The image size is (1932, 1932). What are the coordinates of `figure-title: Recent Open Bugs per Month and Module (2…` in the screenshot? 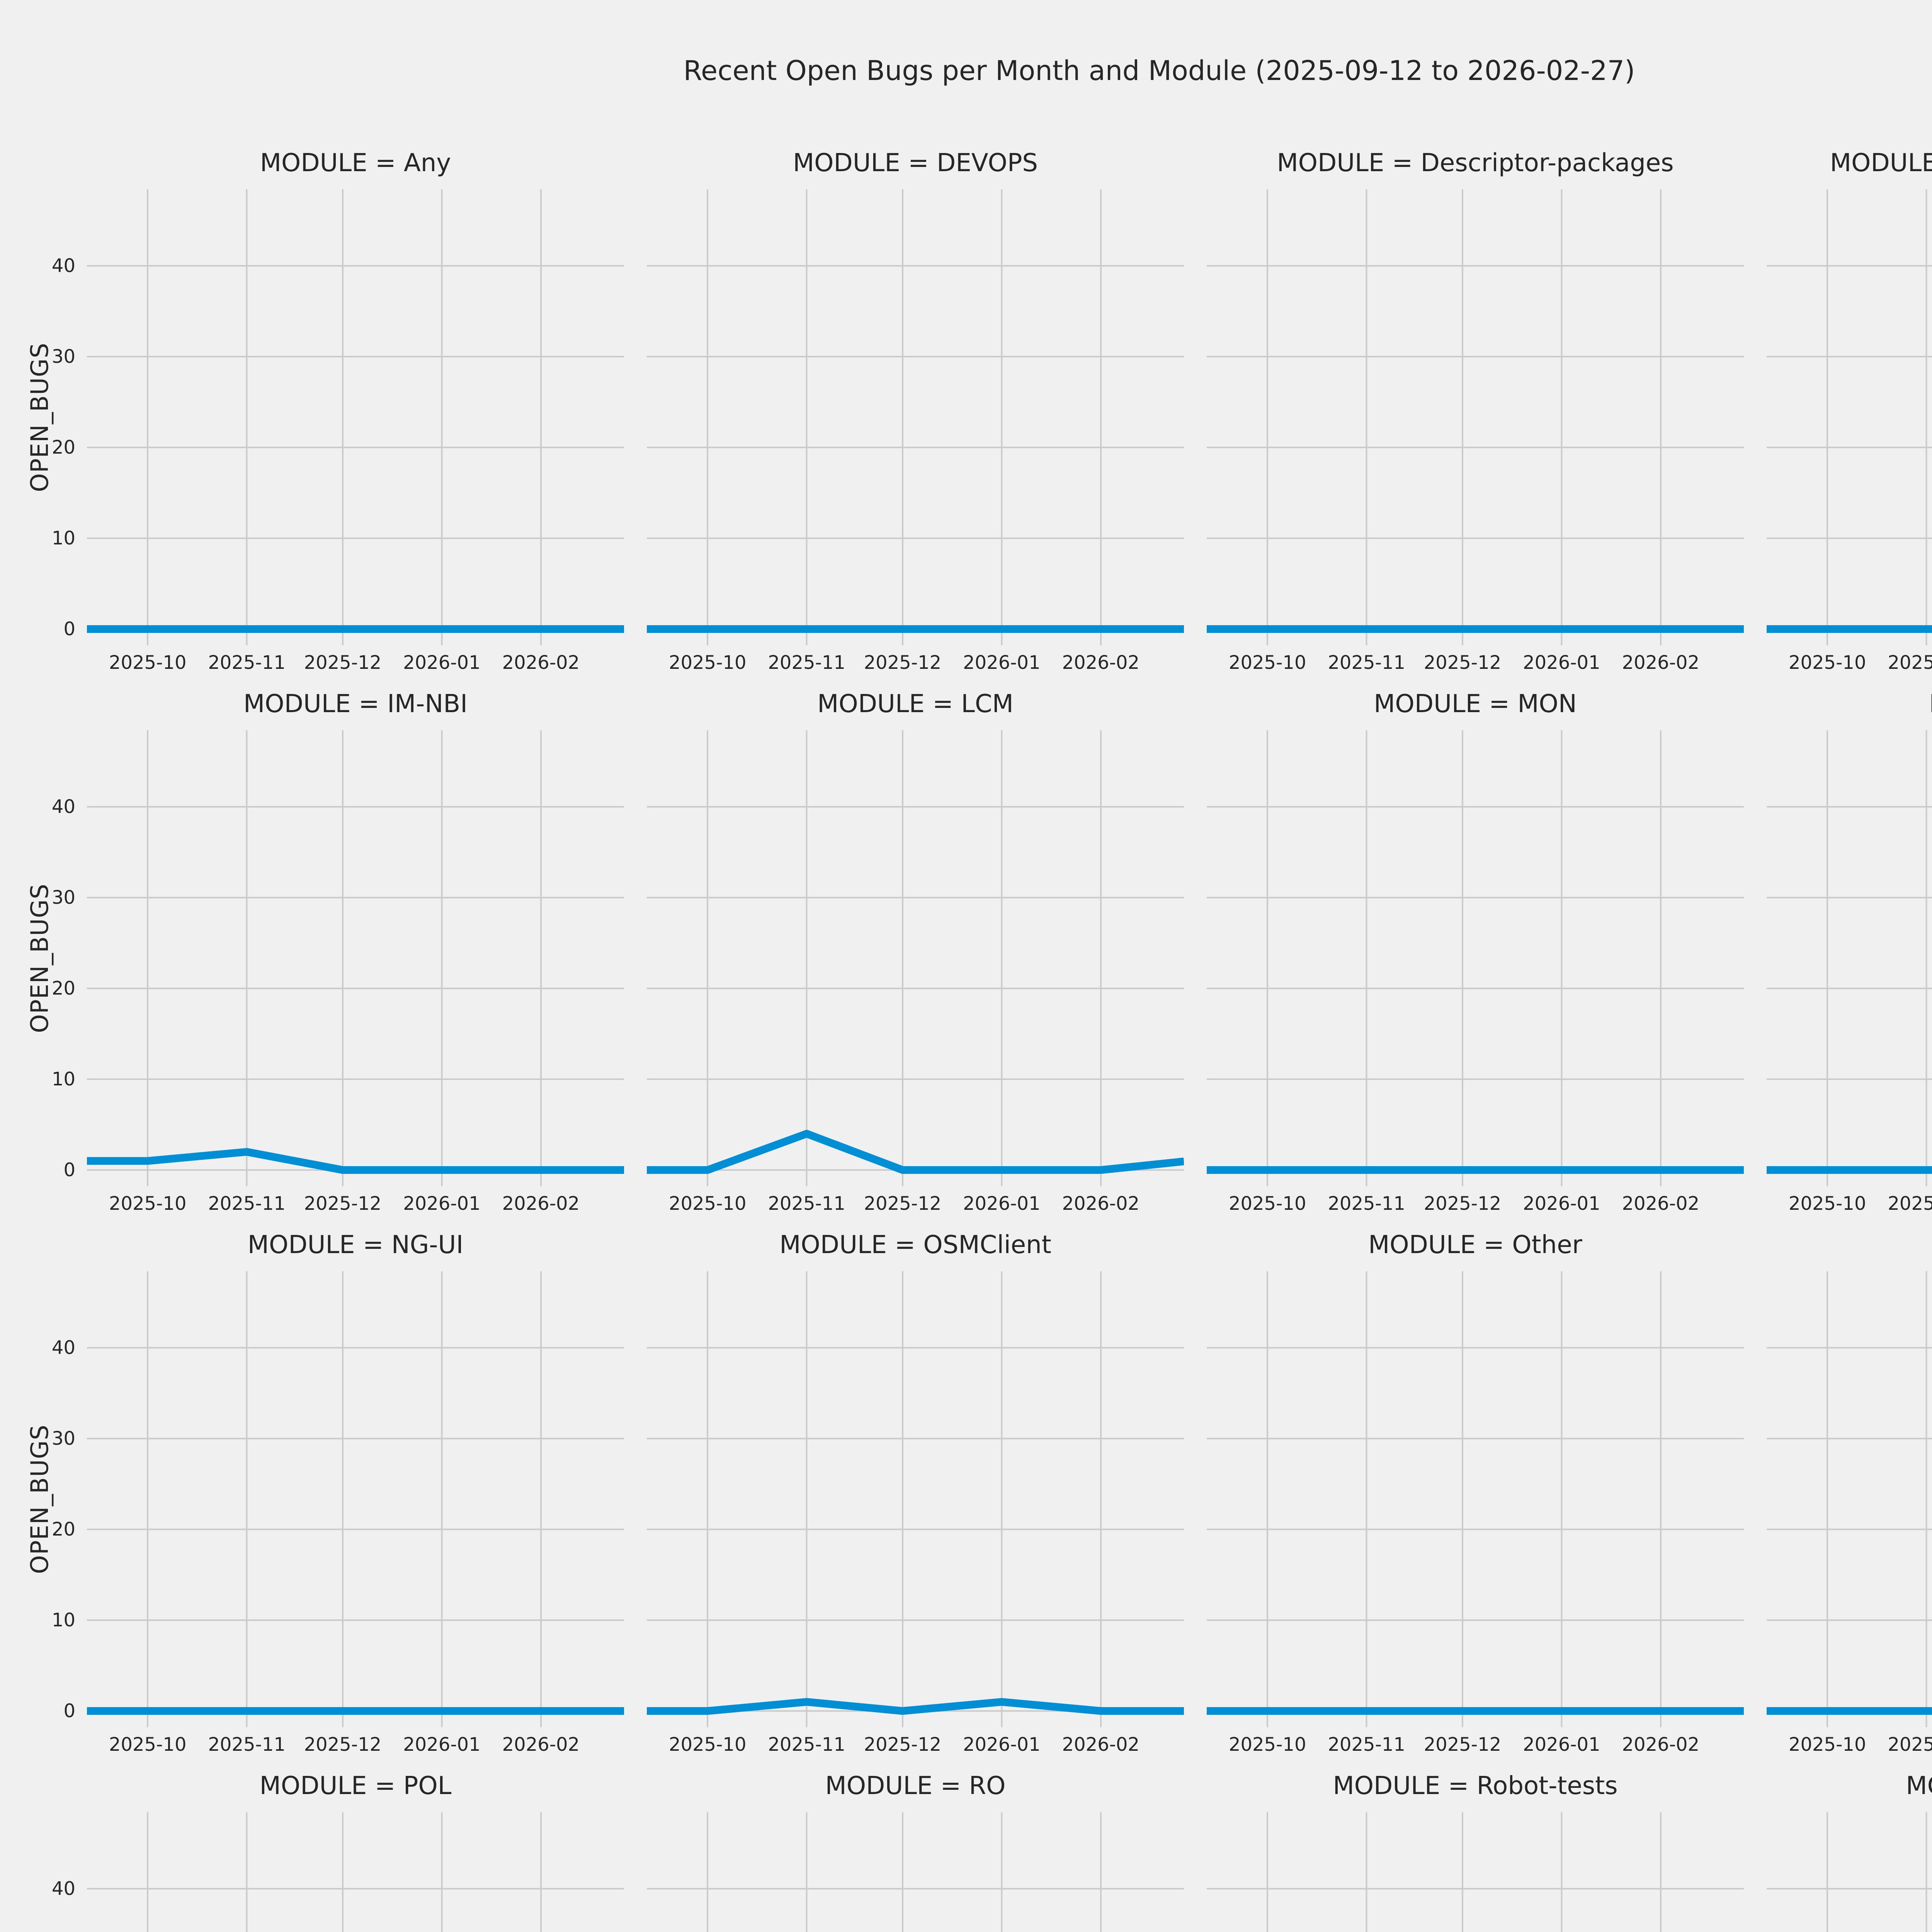 It's located at (1159, 71).